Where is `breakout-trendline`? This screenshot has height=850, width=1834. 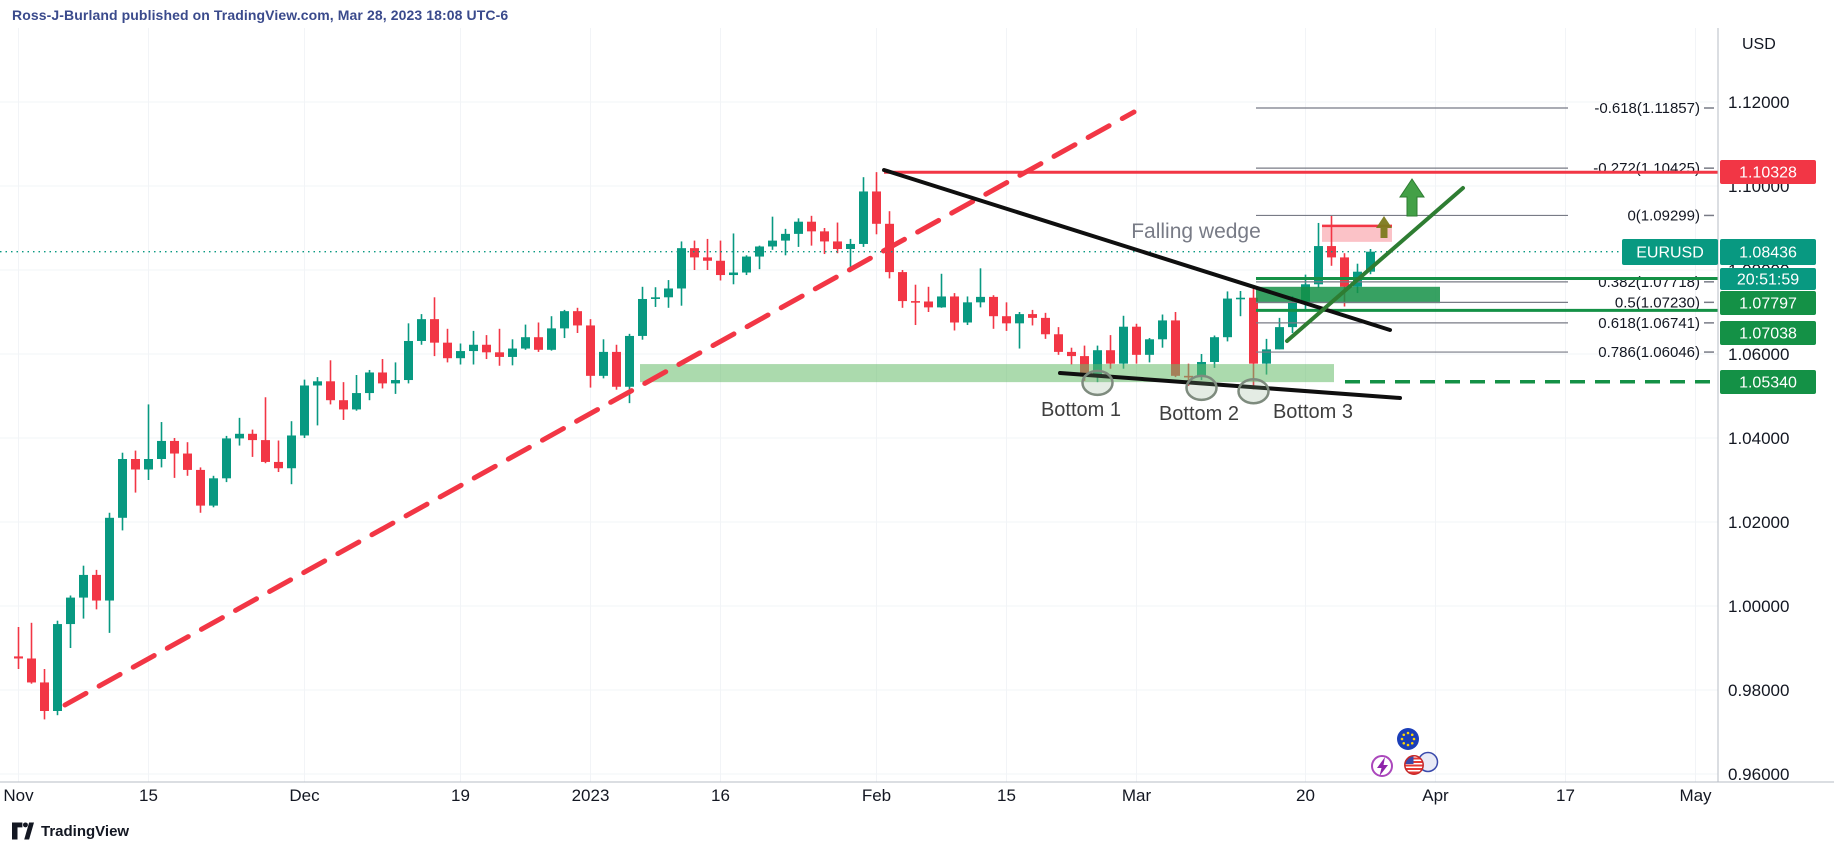
breakout-trendline is located at coordinates (1375, 264).